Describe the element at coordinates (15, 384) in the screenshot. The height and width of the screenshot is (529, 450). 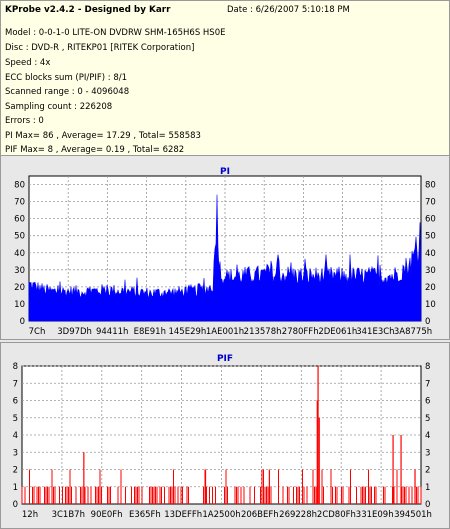
I see `pif-ytick-left: 7` at that location.